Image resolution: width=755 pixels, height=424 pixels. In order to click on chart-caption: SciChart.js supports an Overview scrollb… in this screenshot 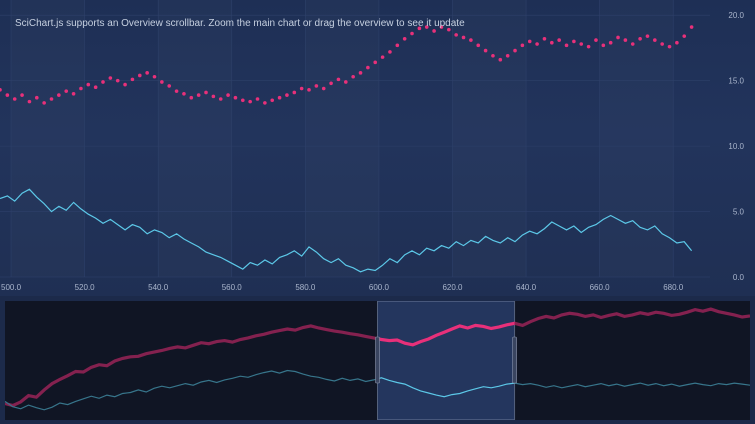, I will do `click(240, 23)`.